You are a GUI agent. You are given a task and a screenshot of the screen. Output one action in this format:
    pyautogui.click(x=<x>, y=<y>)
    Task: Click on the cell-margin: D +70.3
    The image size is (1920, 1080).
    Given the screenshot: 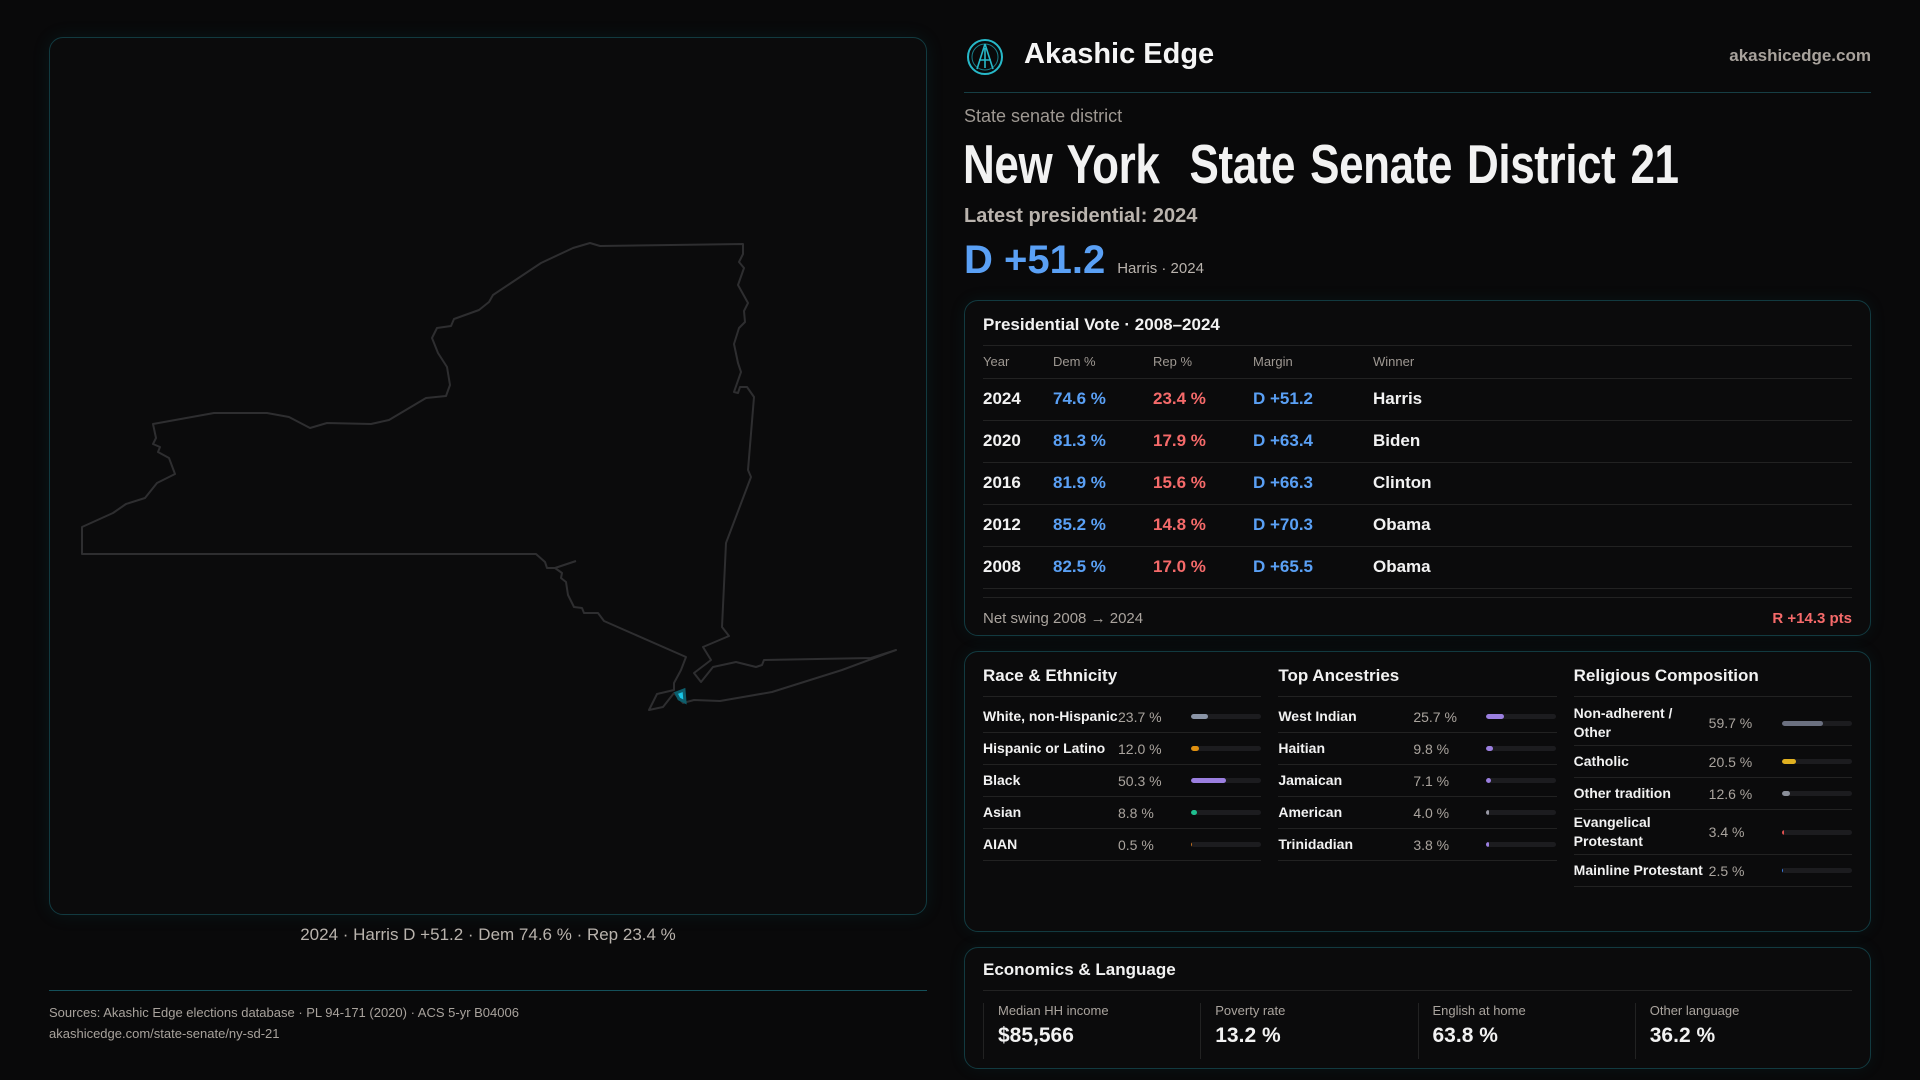 What is the action you would take?
    pyautogui.click(x=1313, y=525)
    